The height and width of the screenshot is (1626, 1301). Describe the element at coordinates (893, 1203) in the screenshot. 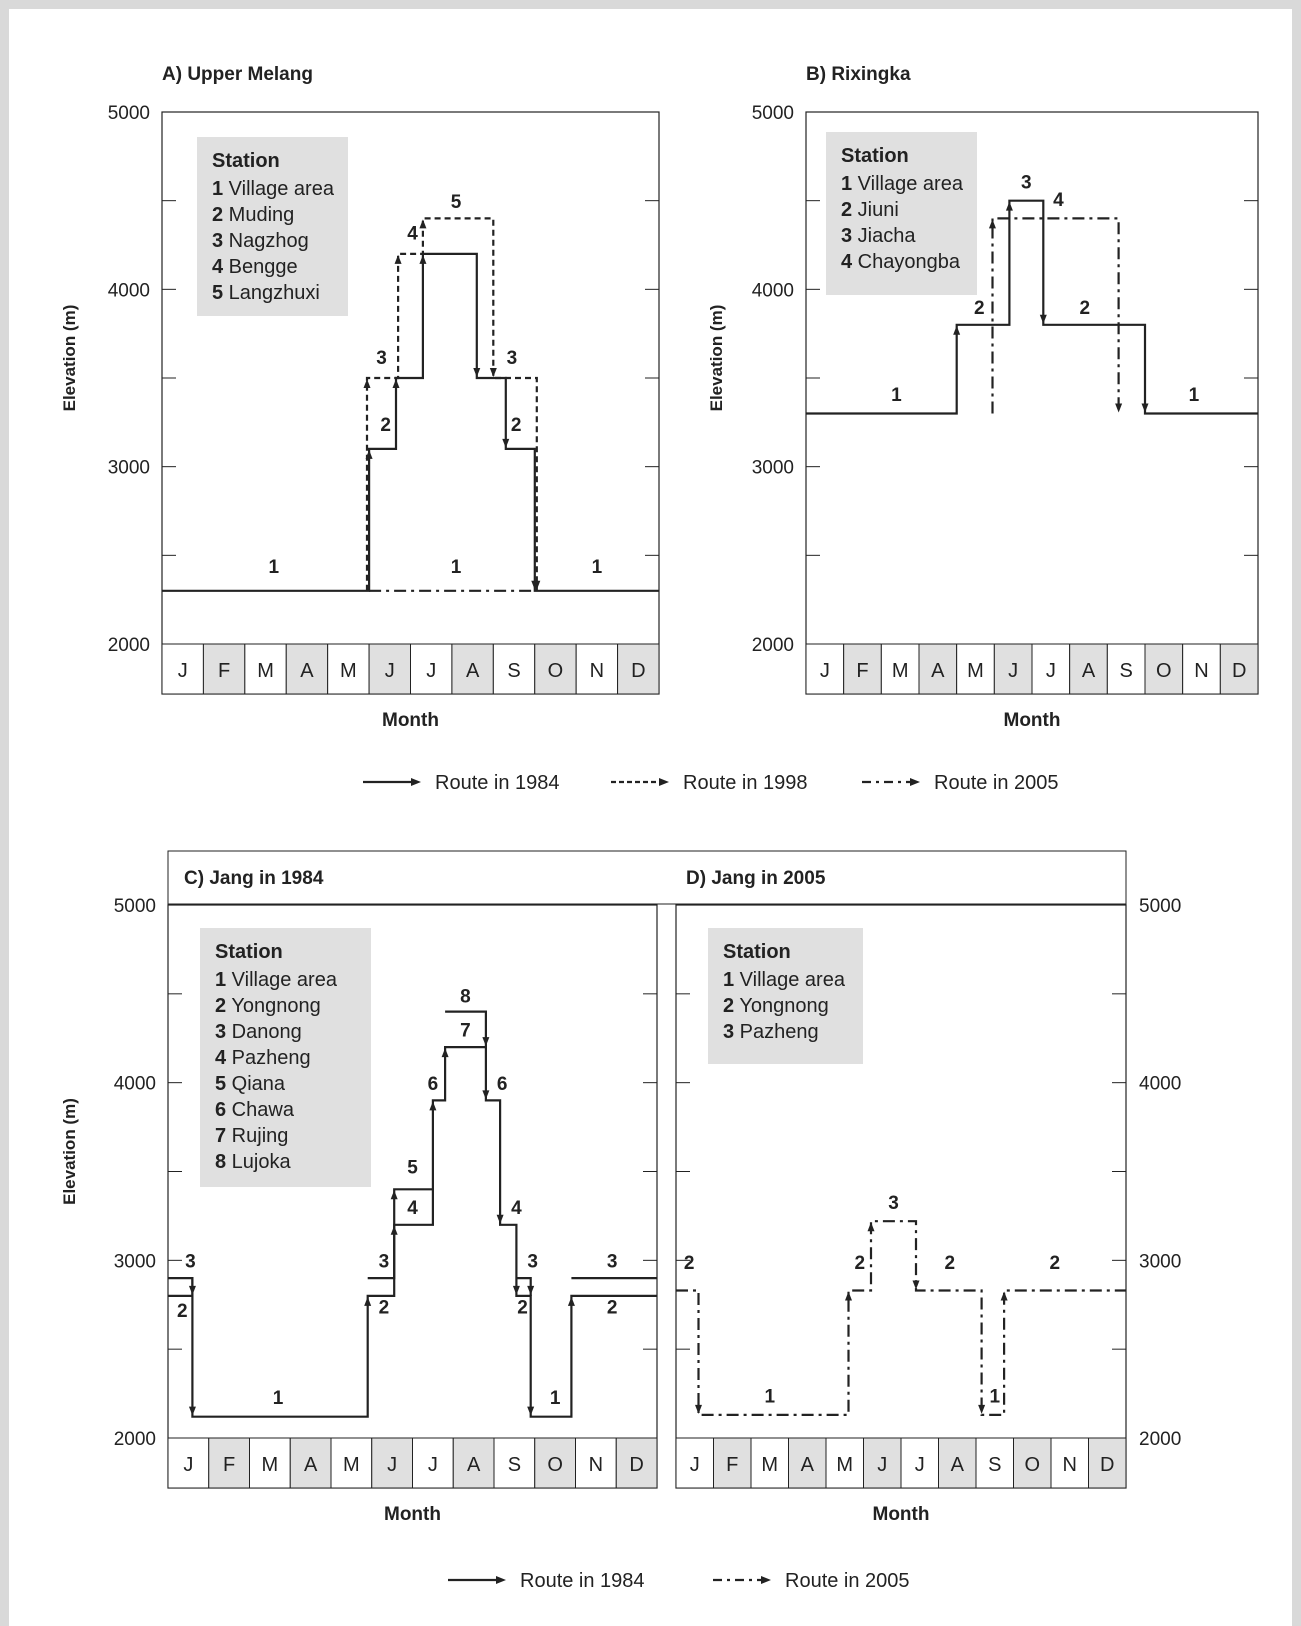

I see `panel-d-route-label-4: 3` at that location.